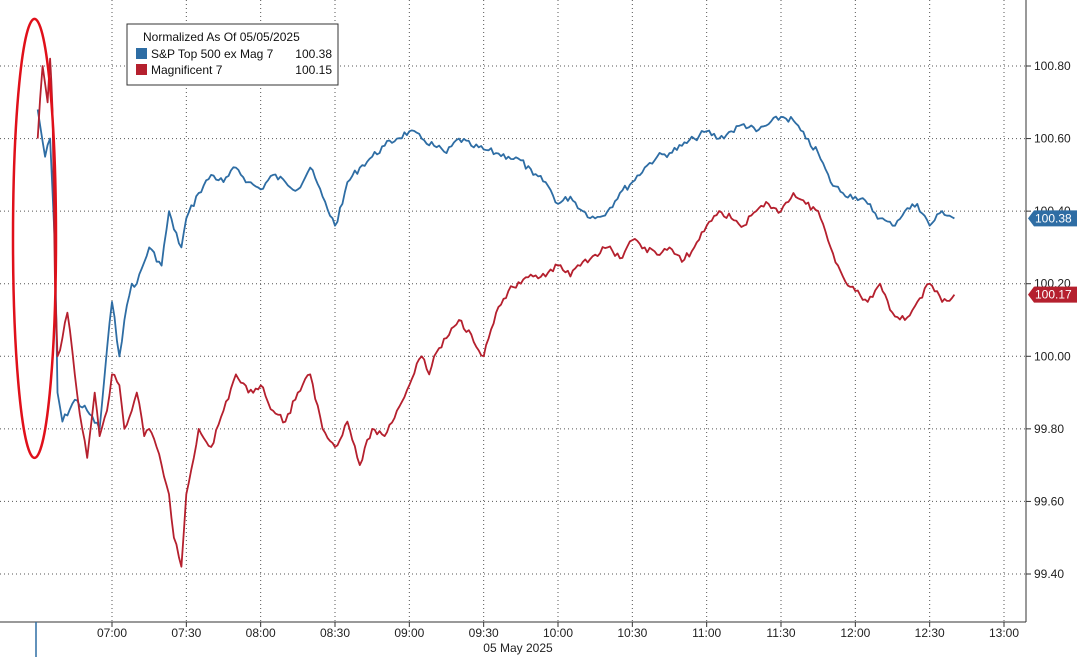  What do you see at coordinates (1052, 256) in the screenshot?
I see `last-value-badges: 100.38 100.17` at bounding box center [1052, 256].